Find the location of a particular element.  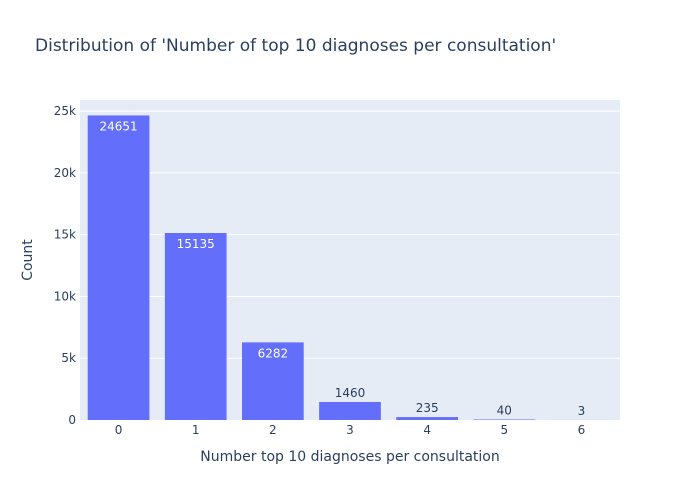

x-tick-label: 5 is located at coordinates (504, 430).